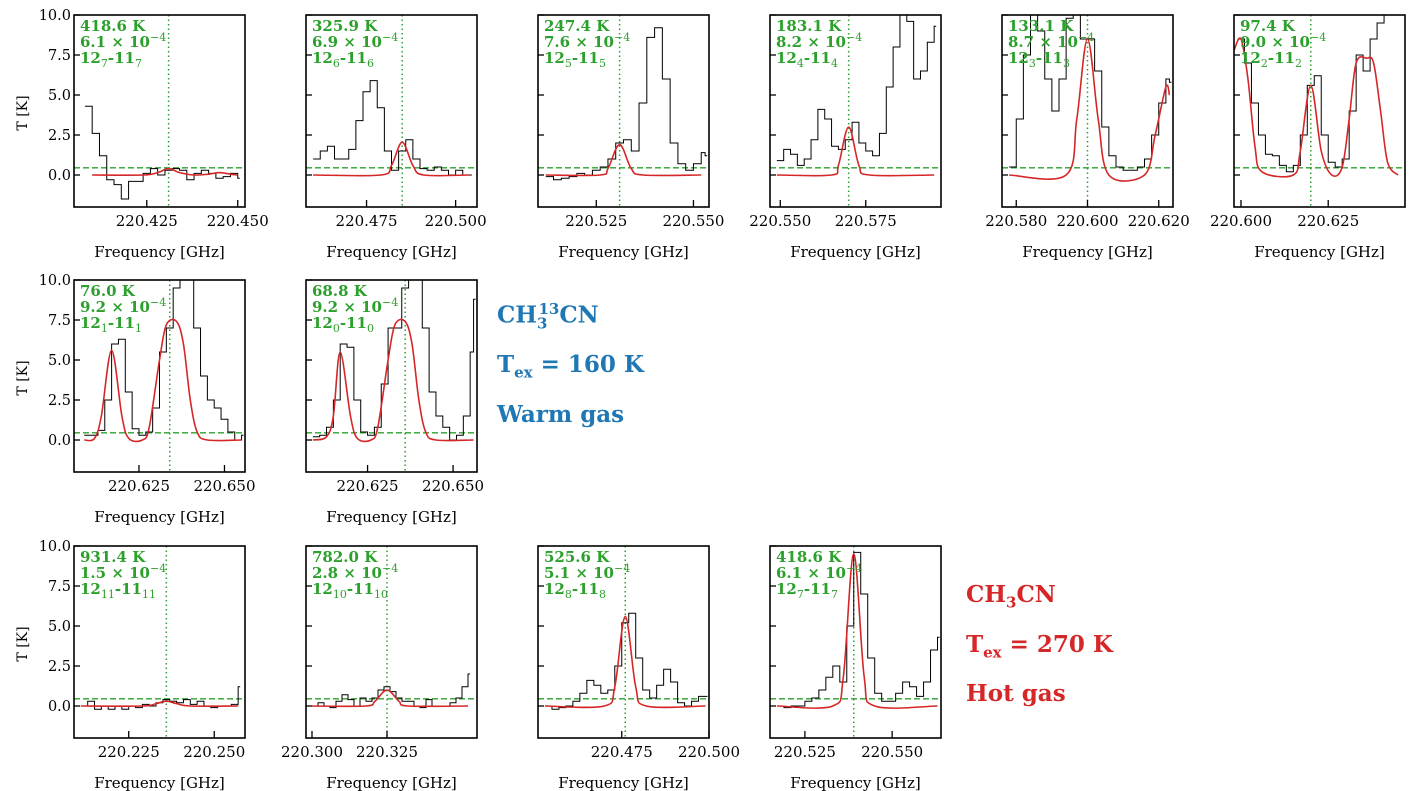 Image resolution: width=1413 pixels, height=791 pixels. I want to click on hot-molecule-label: CH3CN, so click(1011, 596).